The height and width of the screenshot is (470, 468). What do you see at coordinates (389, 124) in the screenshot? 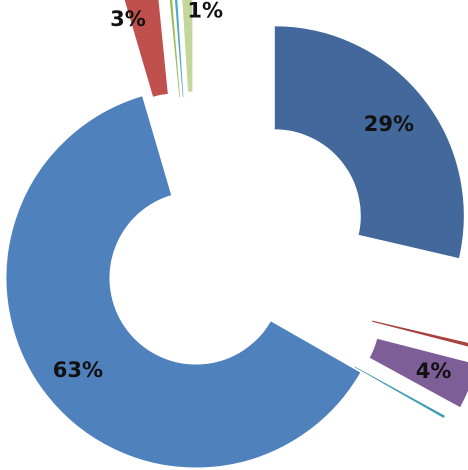
I see `slice-label-1: 29%` at bounding box center [389, 124].